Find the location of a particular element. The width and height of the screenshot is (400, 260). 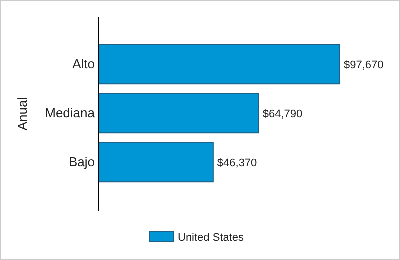

y-tick-label: Alto is located at coordinates (83, 64).